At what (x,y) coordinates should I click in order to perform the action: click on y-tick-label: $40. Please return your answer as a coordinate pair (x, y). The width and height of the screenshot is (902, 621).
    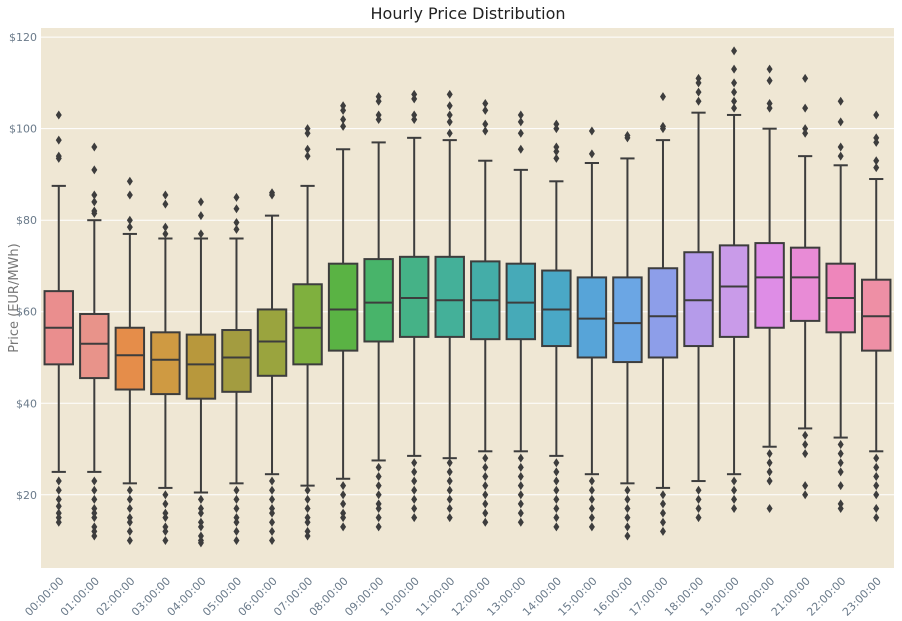
    Looking at the image, I should click on (26, 403).